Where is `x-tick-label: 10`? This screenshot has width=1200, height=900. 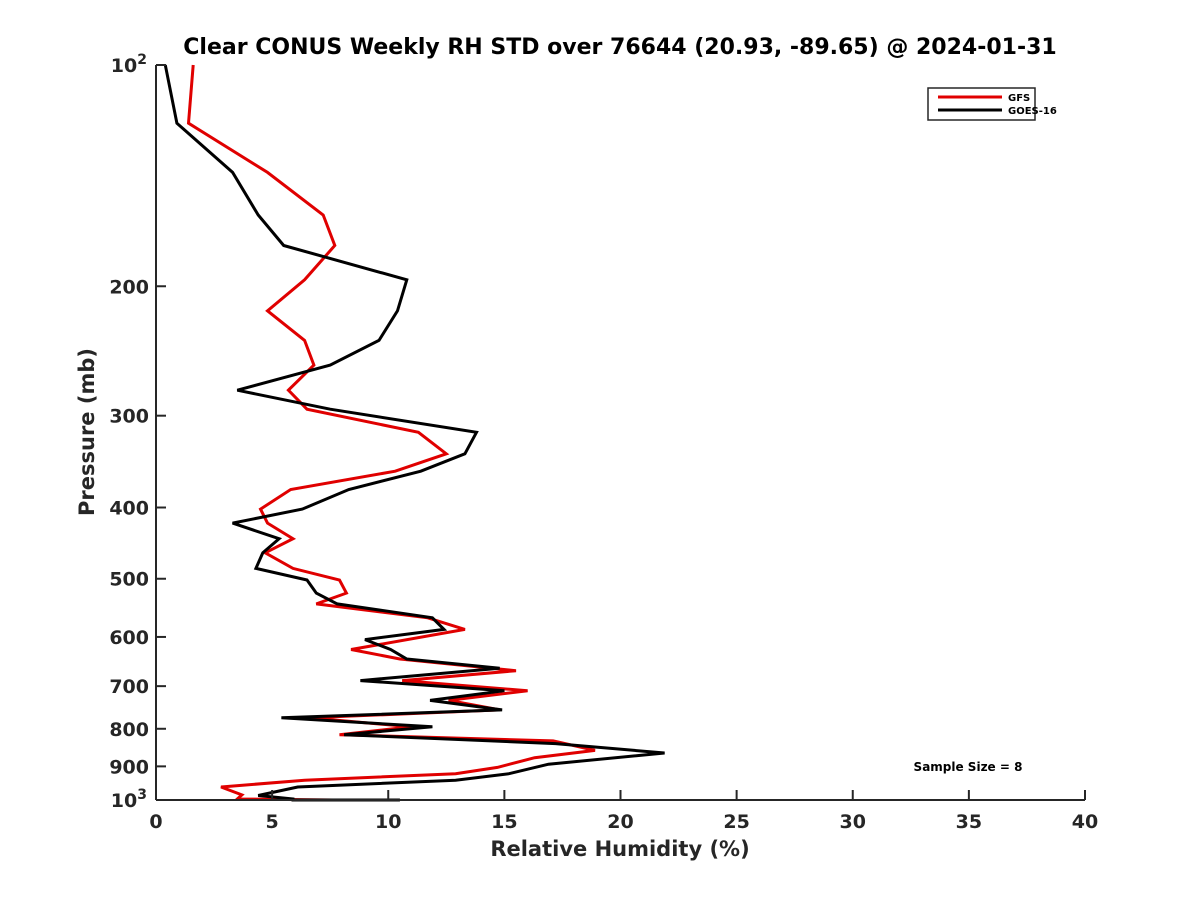
x-tick-label: 10 is located at coordinates (388, 822).